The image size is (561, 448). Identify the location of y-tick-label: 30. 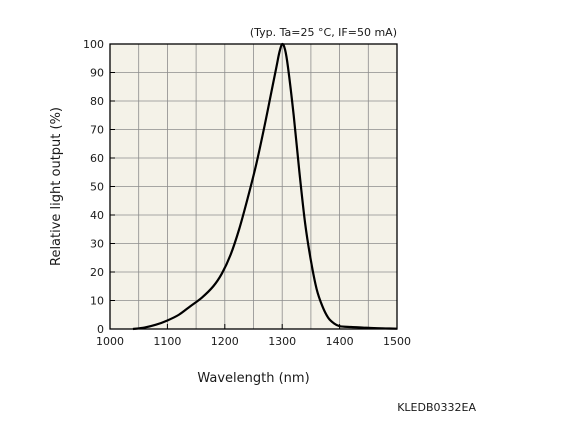
(97, 244).